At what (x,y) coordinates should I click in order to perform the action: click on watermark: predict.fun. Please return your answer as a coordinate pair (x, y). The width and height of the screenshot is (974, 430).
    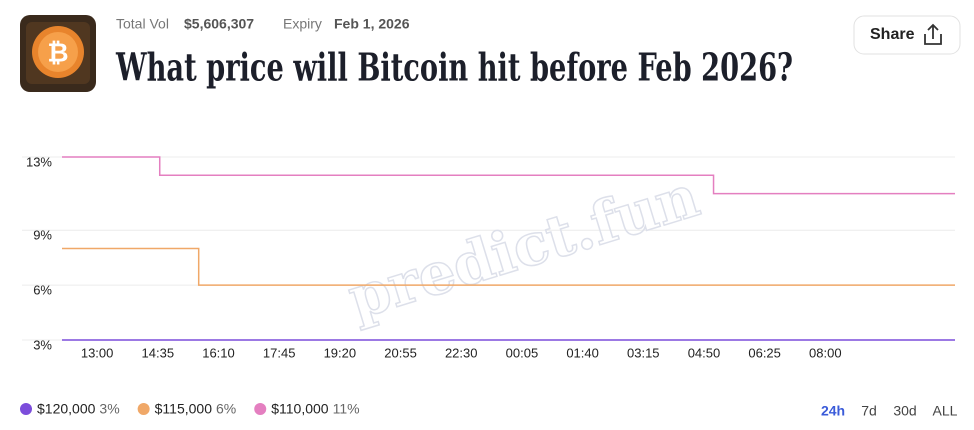
    Looking at the image, I should click on (523, 247).